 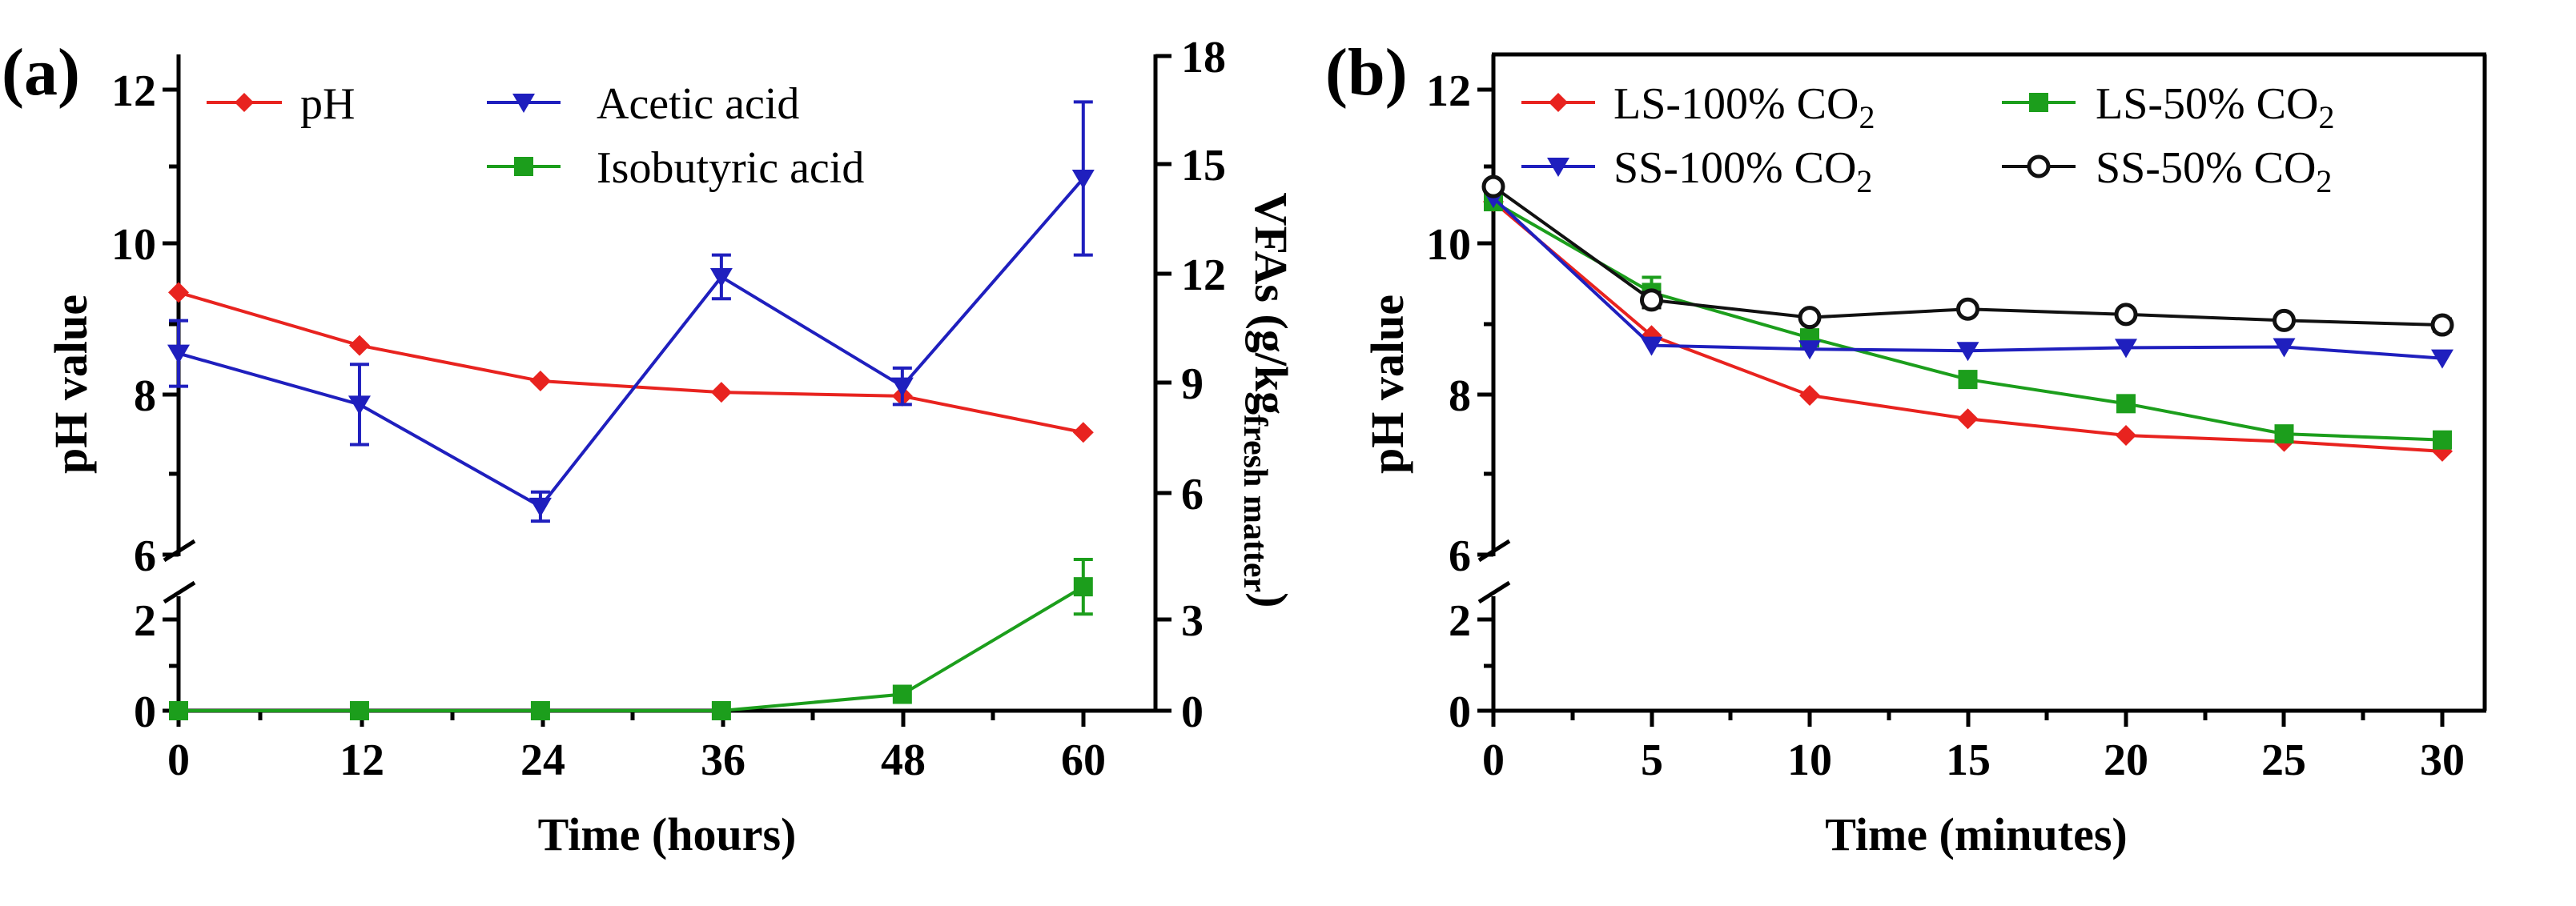 What do you see at coordinates (1809, 760) in the screenshot?
I see `panel-b-x-tick-label: 10` at bounding box center [1809, 760].